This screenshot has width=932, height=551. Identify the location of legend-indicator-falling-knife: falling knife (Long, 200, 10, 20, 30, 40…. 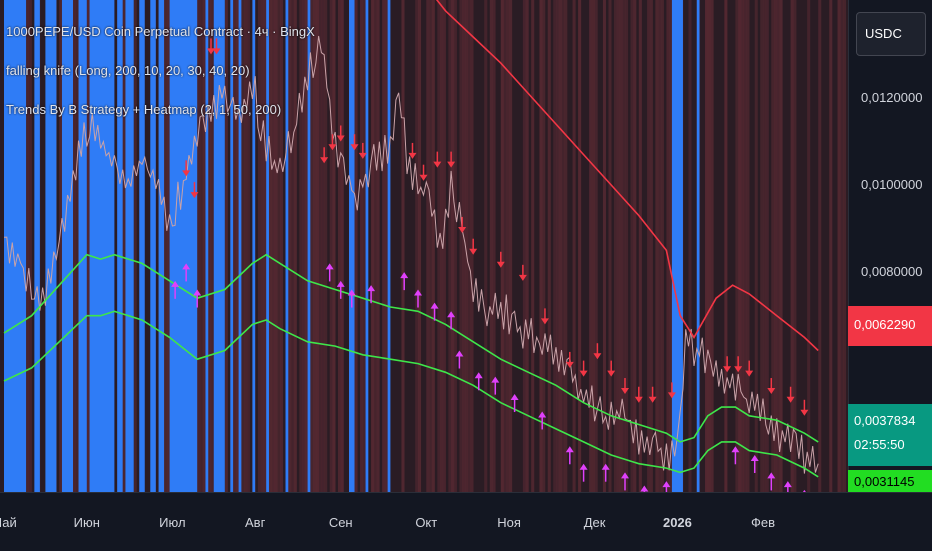
(128, 70).